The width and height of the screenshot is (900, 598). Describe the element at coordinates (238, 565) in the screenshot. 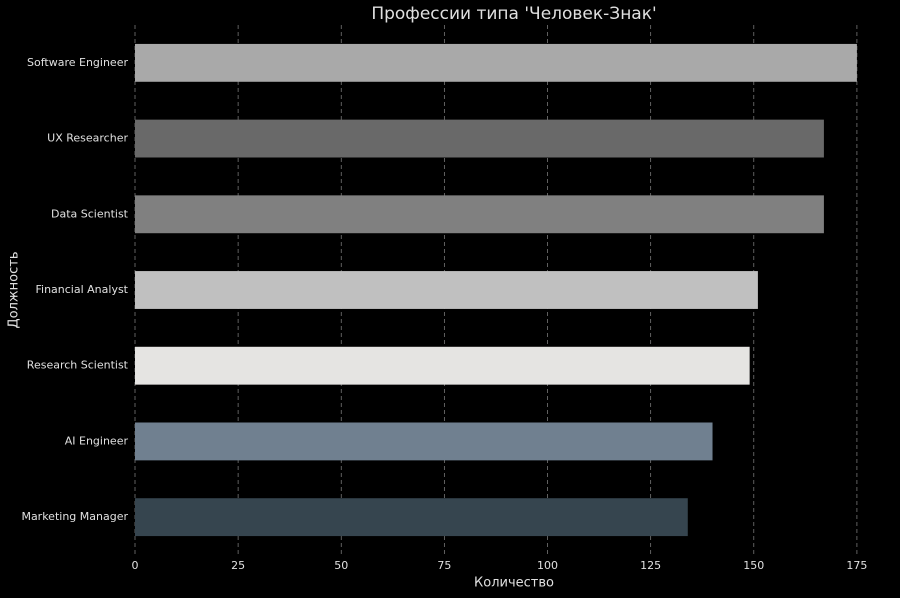

I see `x-tick-label: 25` at that location.